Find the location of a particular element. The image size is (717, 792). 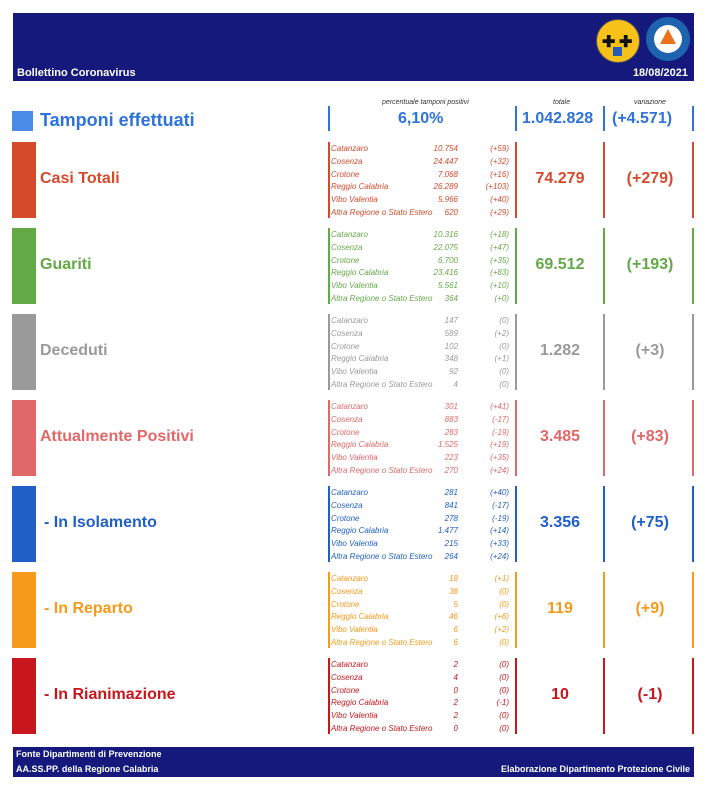

province-row: Crotone 7.068 (+16) is located at coordinates (421, 176).